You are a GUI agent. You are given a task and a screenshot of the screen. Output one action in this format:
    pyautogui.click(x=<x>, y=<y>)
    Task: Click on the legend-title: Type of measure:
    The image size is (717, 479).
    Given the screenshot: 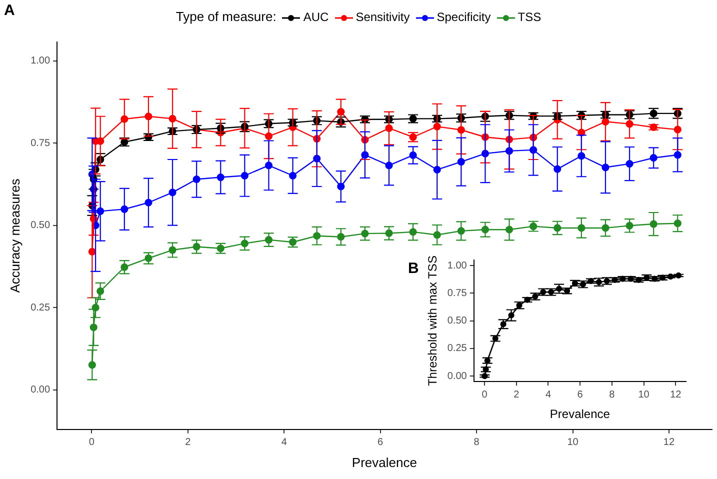 What is the action you would take?
    pyautogui.click(x=226, y=16)
    